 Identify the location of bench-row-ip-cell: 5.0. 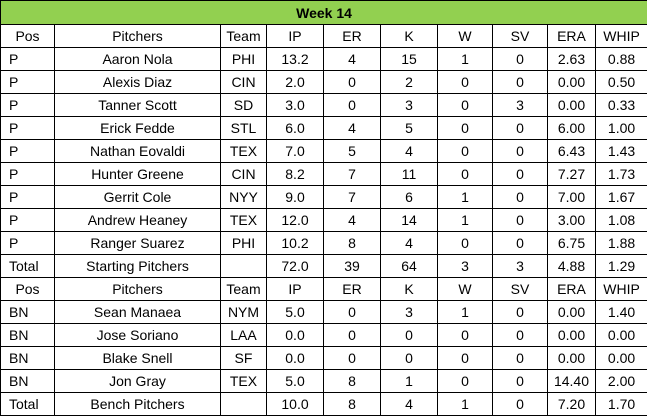
(295, 312).